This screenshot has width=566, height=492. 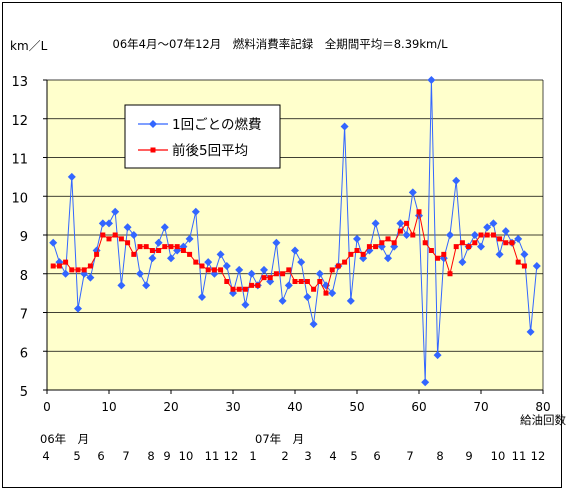 What do you see at coordinates (24, 392) in the screenshot?
I see `y-tick-label-0: 5` at bounding box center [24, 392].